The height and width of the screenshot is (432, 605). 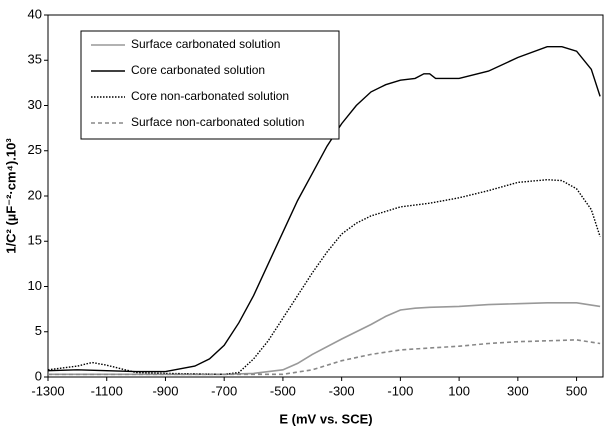 What do you see at coordinates (577, 390) in the screenshot?
I see `x-tick-label: 500` at bounding box center [577, 390].